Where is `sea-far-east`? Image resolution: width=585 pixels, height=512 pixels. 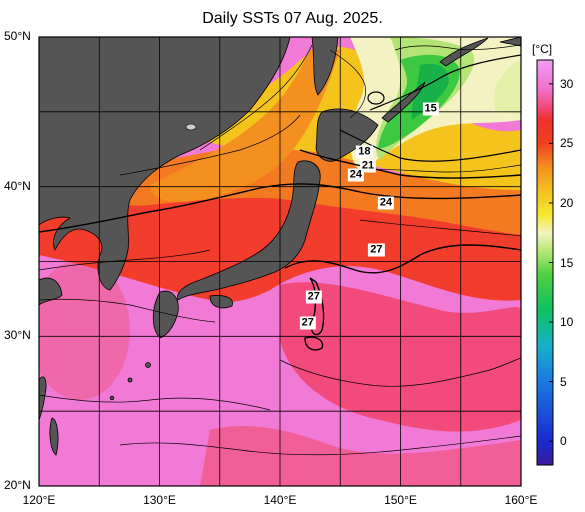
sea-far-east is located at coordinates (507, 87).